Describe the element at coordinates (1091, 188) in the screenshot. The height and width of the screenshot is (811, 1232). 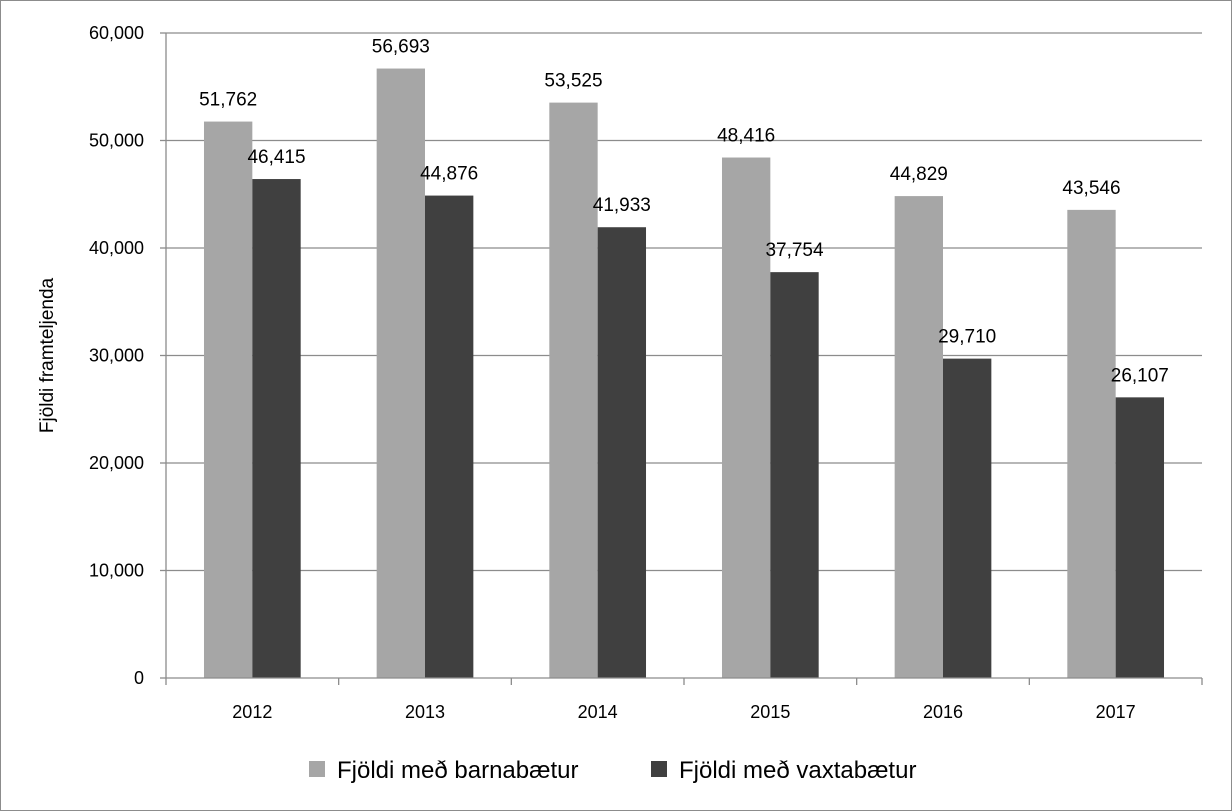
I see `data-label: 43,546` at that location.